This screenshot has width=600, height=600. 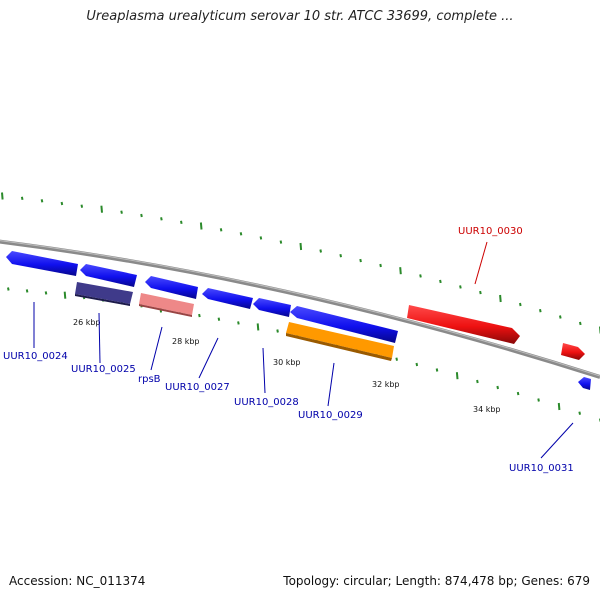 I want to click on scale-label: 28 kbp, so click(x=186, y=341).